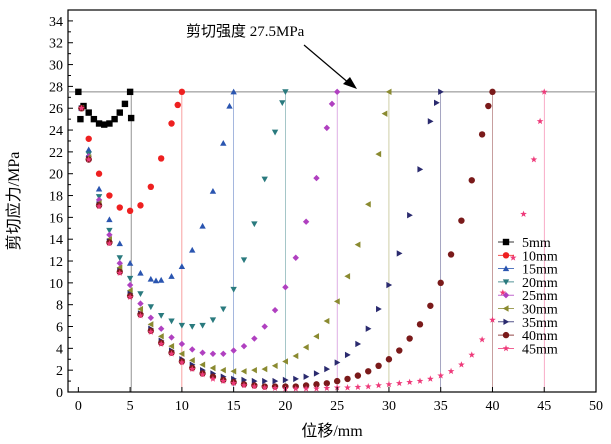 The image size is (611, 444). I want to click on series-5mm, so click(105, 108).